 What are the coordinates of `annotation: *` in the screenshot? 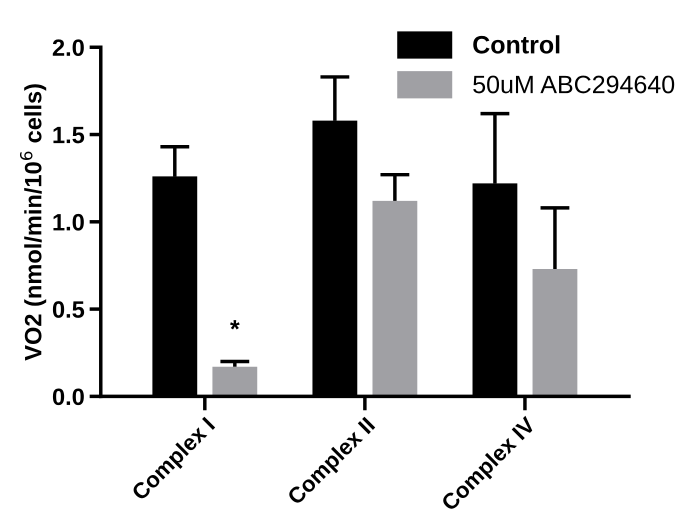 It's located at (235, 325).